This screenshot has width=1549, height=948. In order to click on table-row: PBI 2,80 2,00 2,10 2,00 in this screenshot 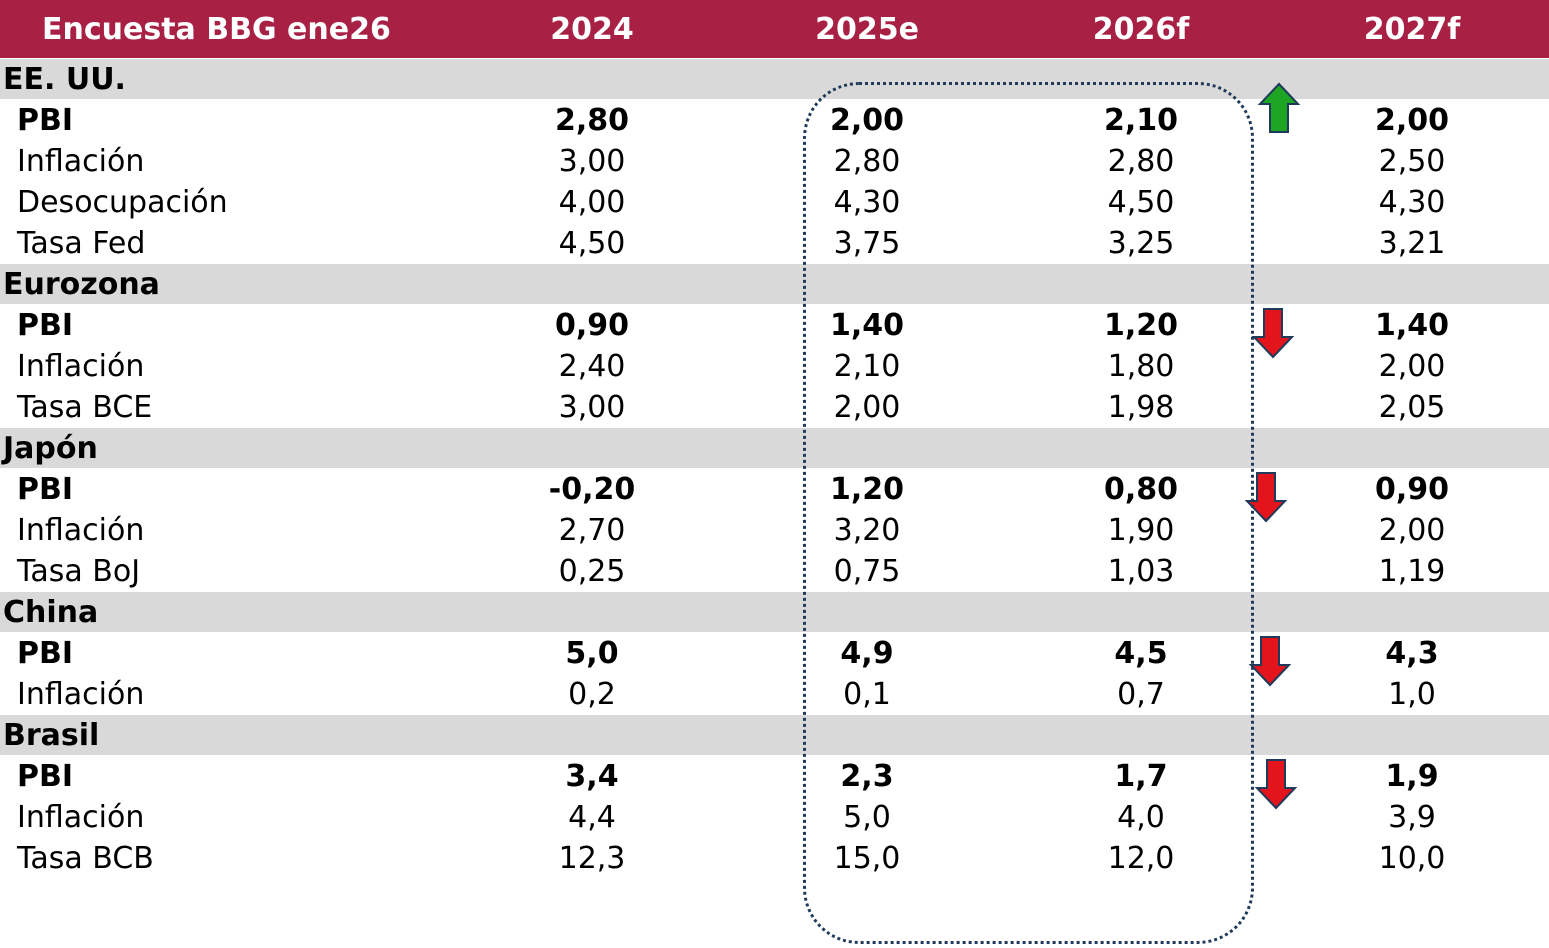, I will do `click(774, 120)`.